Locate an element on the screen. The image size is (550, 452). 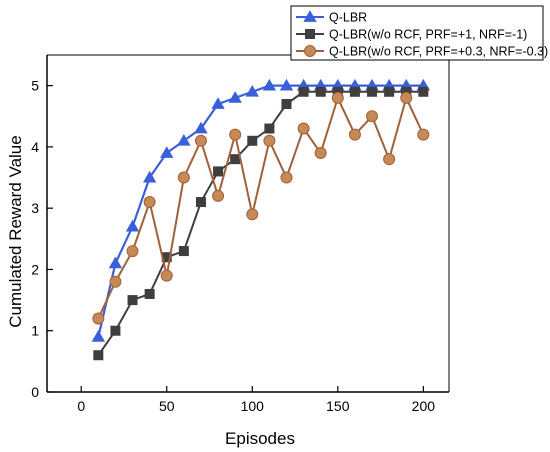
x-axis-ticks: 0 50 100 150 200 is located at coordinates (256, 400).